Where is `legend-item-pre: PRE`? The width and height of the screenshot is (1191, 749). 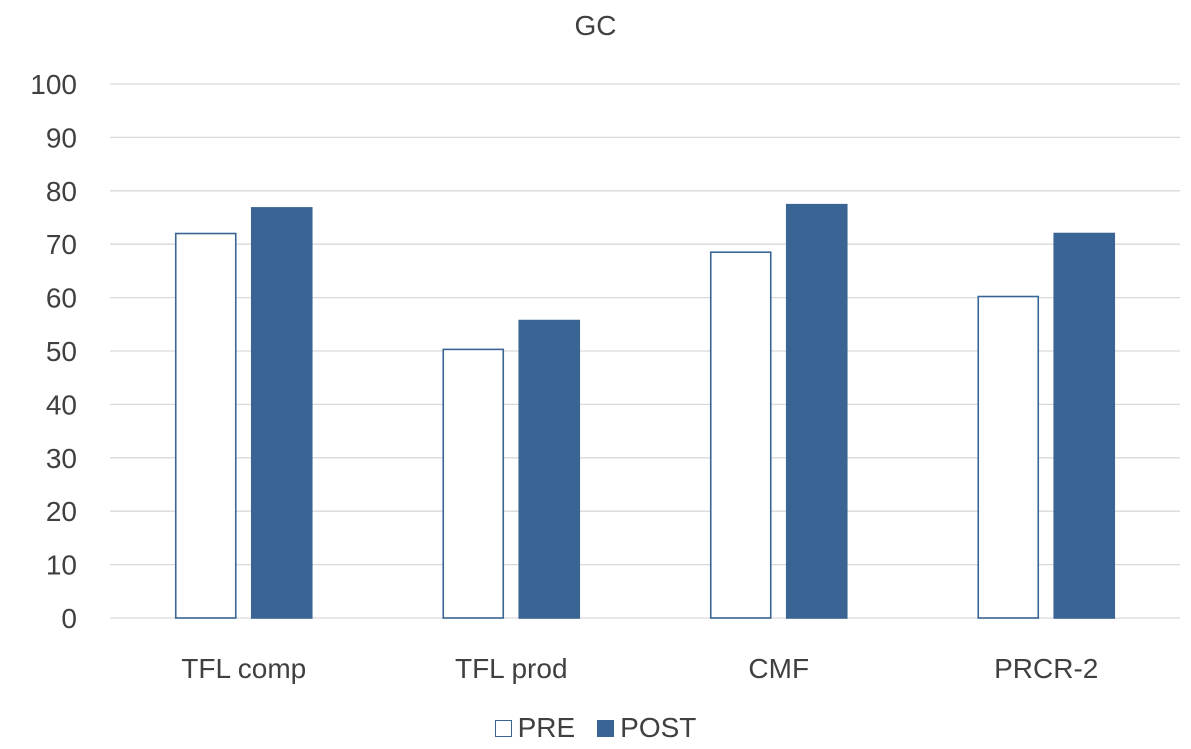
legend-item-pre: PRE is located at coordinates (535, 728).